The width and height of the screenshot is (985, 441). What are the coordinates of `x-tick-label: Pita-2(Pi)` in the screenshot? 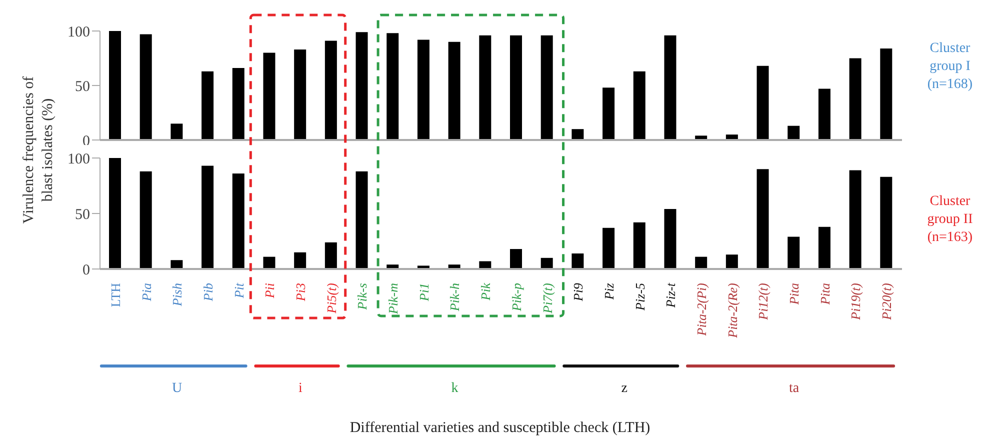 It's located at (701, 310).